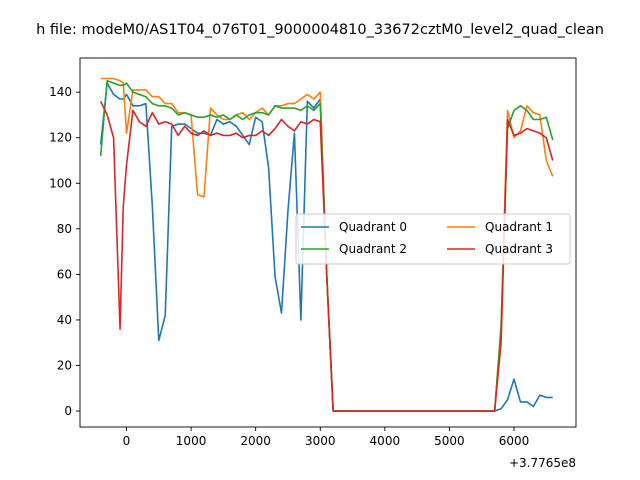  I want to click on y-tick-label: 40, so click(64, 320).